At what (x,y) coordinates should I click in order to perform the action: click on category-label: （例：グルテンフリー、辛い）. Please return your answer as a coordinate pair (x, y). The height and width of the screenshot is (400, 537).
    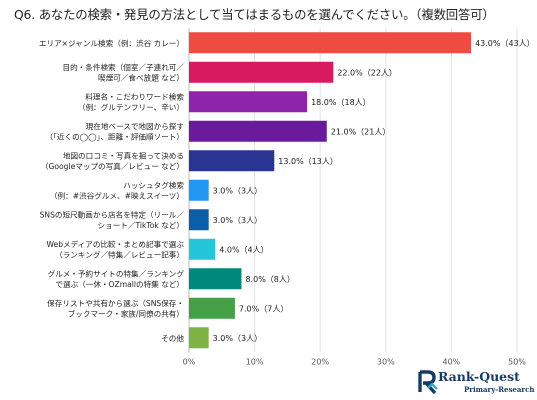
    Looking at the image, I should click on (131, 107).